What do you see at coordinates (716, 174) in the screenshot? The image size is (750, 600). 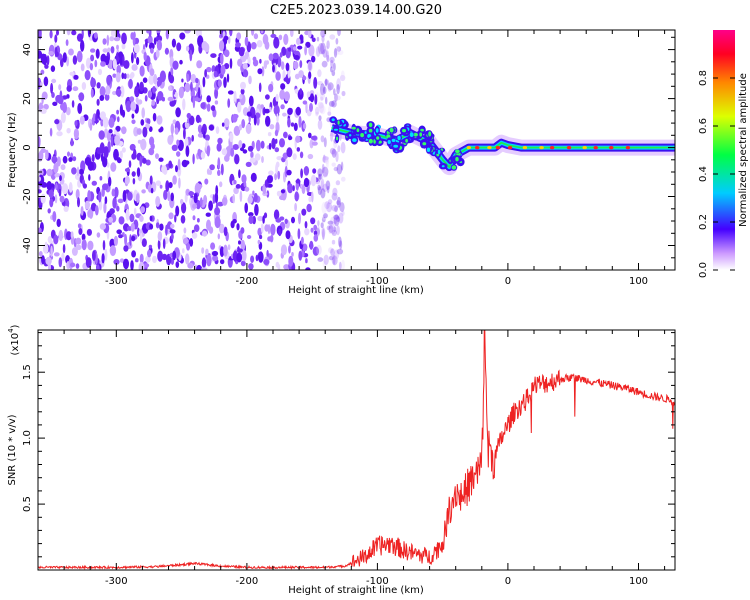 I see `colorbar-ticks: 0.0 0.2 0.4 0.6 0.8` at bounding box center [716, 174].